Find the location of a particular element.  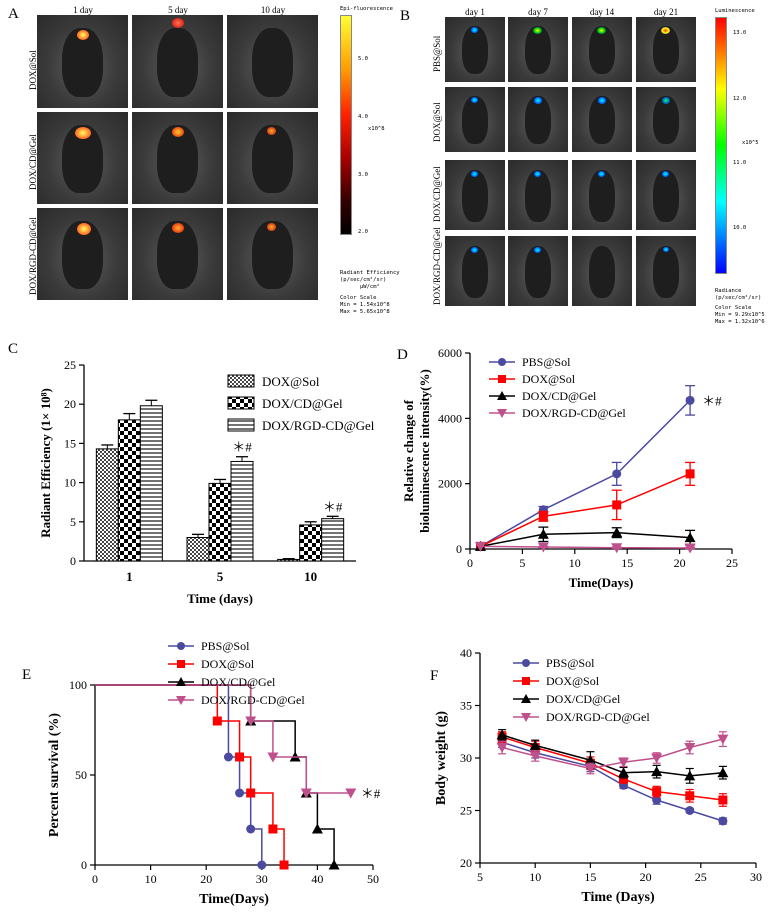

scale-b-tick-3: 11.0 is located at coordinates (740, 163).